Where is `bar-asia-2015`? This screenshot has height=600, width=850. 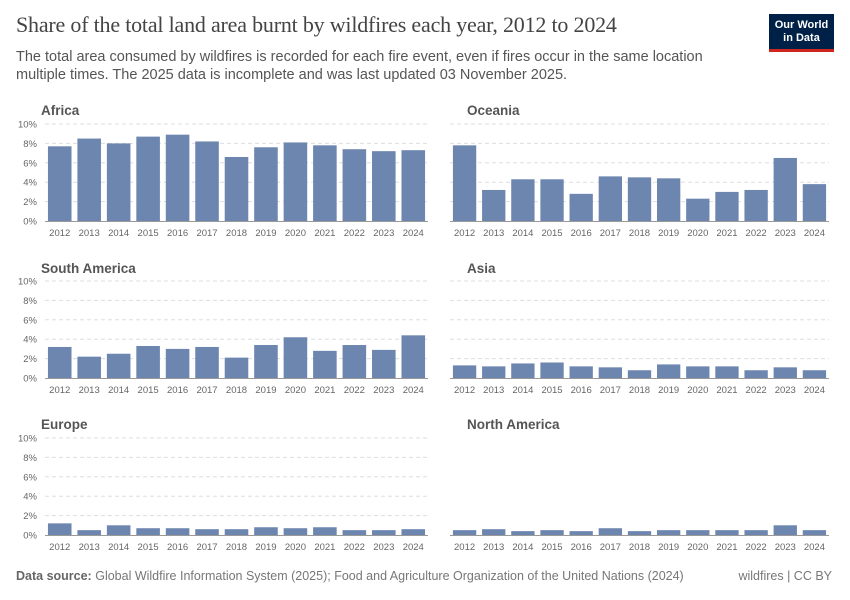
bar-asia-2015 is located at coordinates (552, 370).